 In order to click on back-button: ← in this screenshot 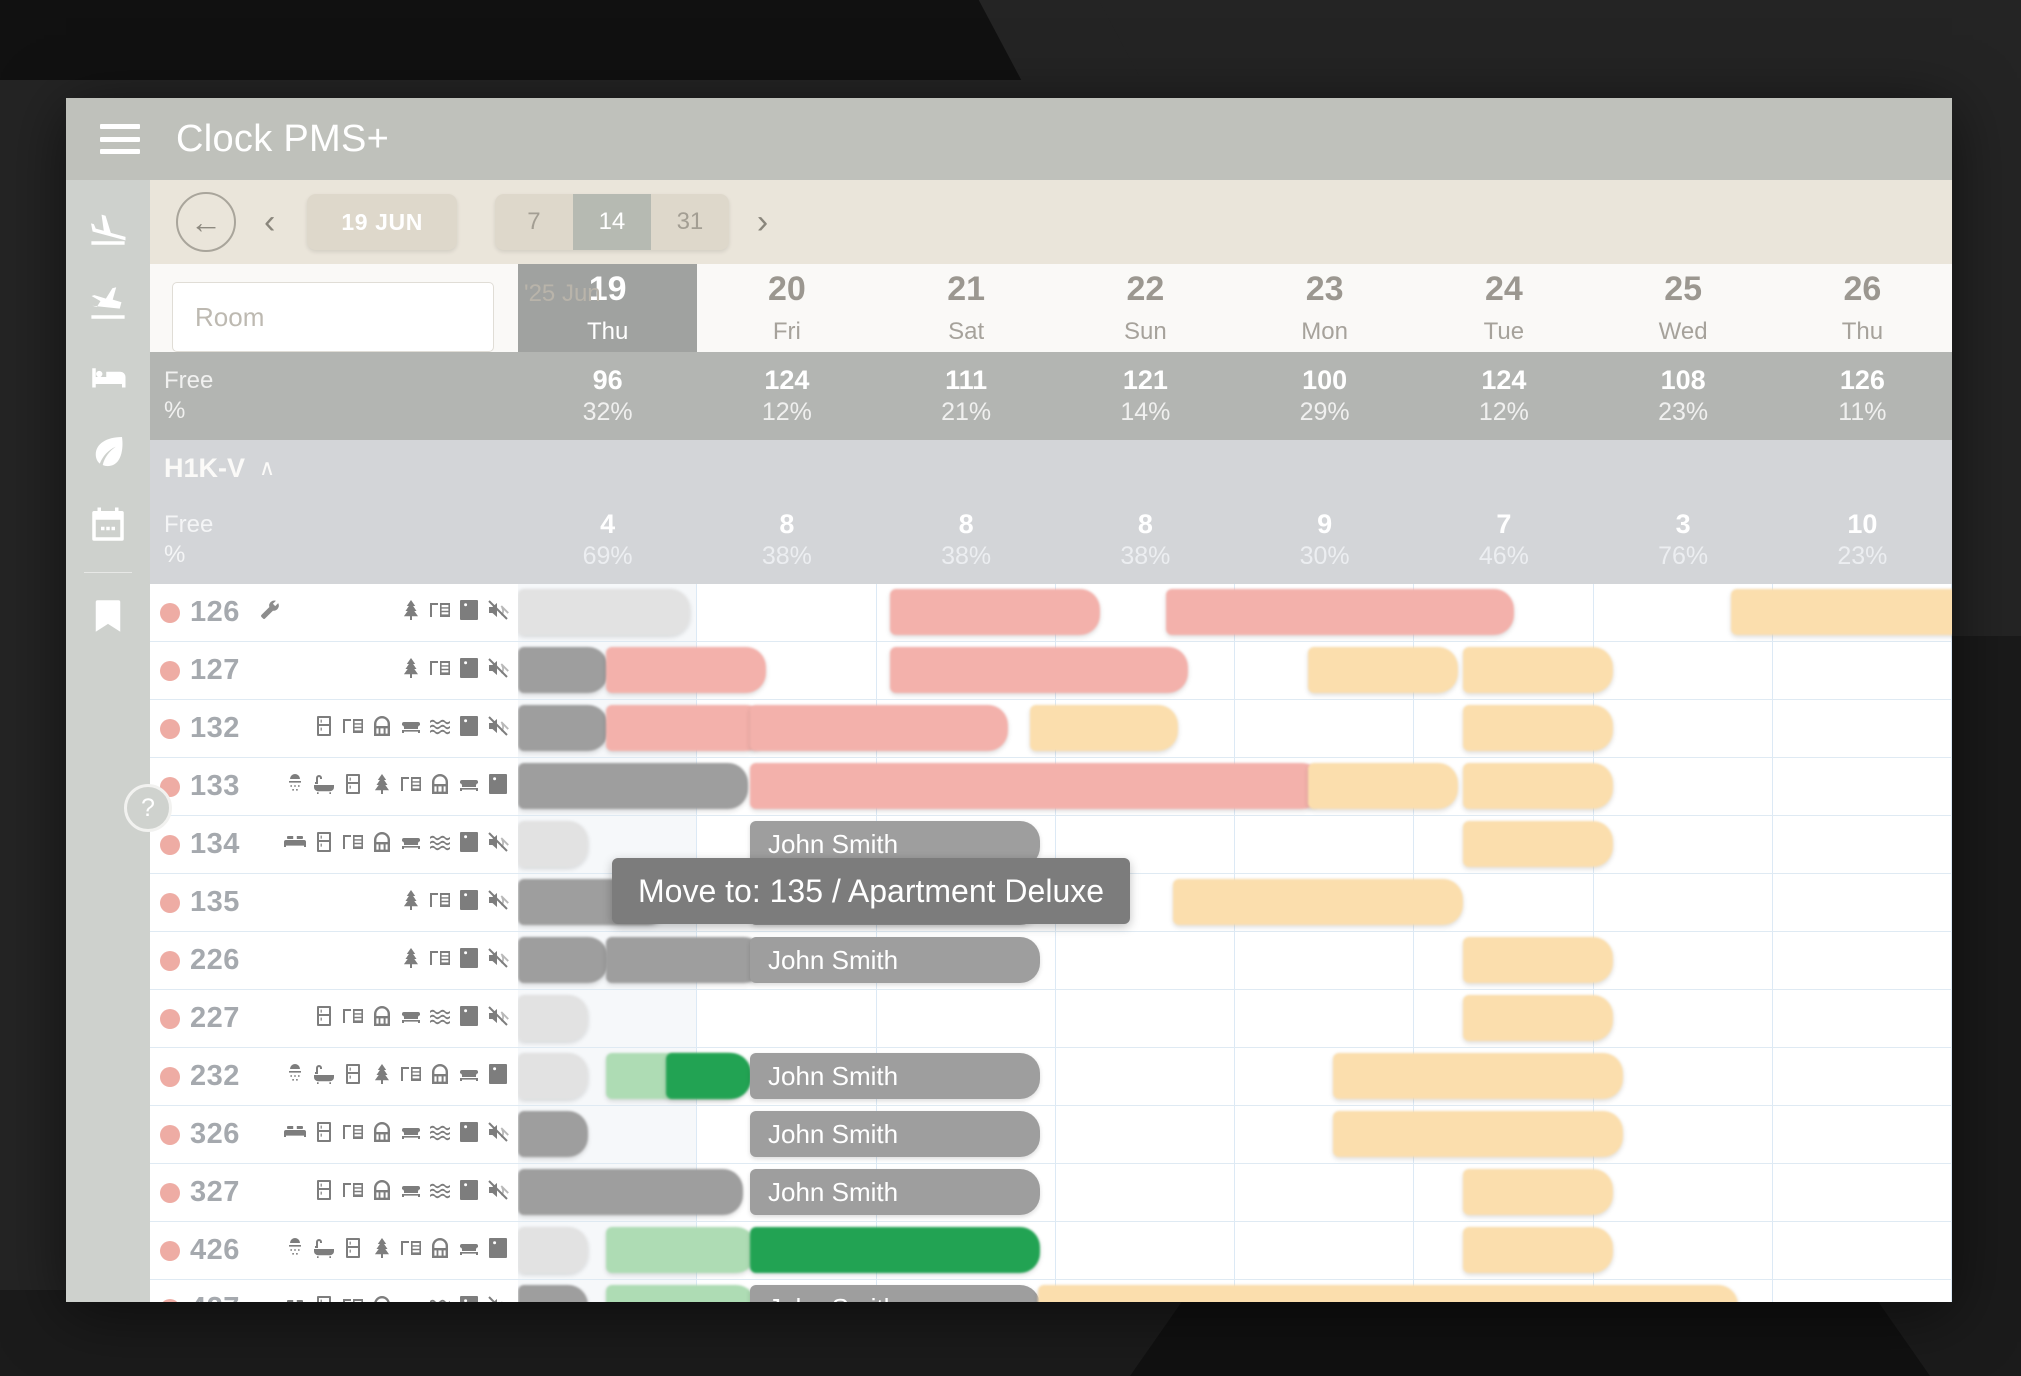, I will do `click(206, 222)`.